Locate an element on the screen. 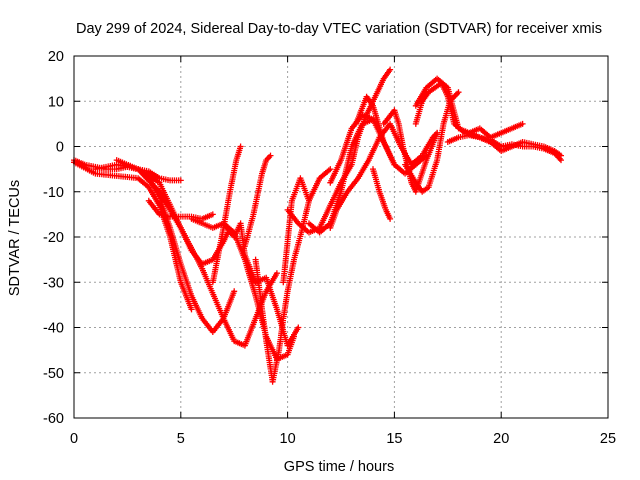  y-axis-label: SDTVAR / TECUs is located at coordinates (15, 238).